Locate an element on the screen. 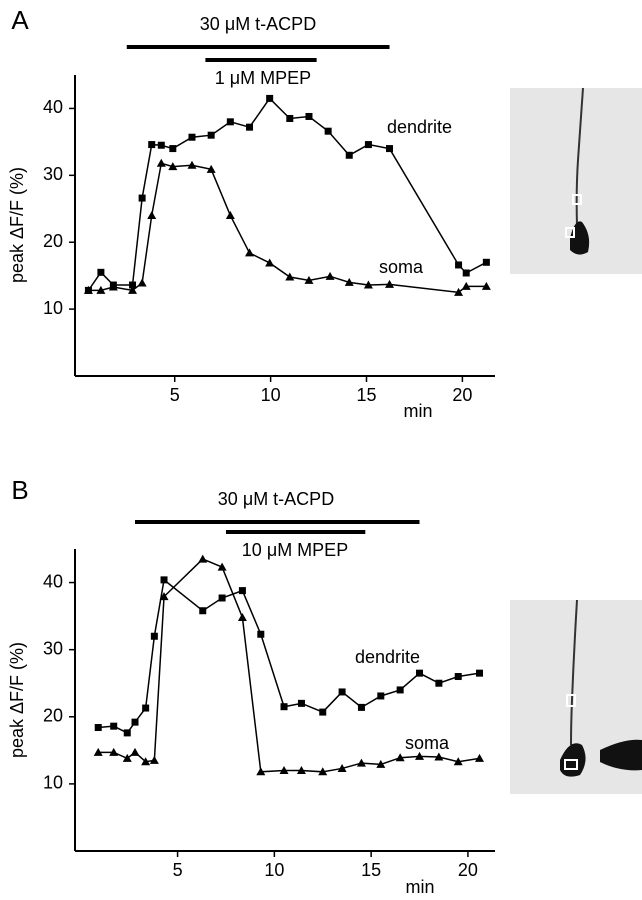 The image size is (642, 900). micrograph-b is located at coordinates (576, 696).